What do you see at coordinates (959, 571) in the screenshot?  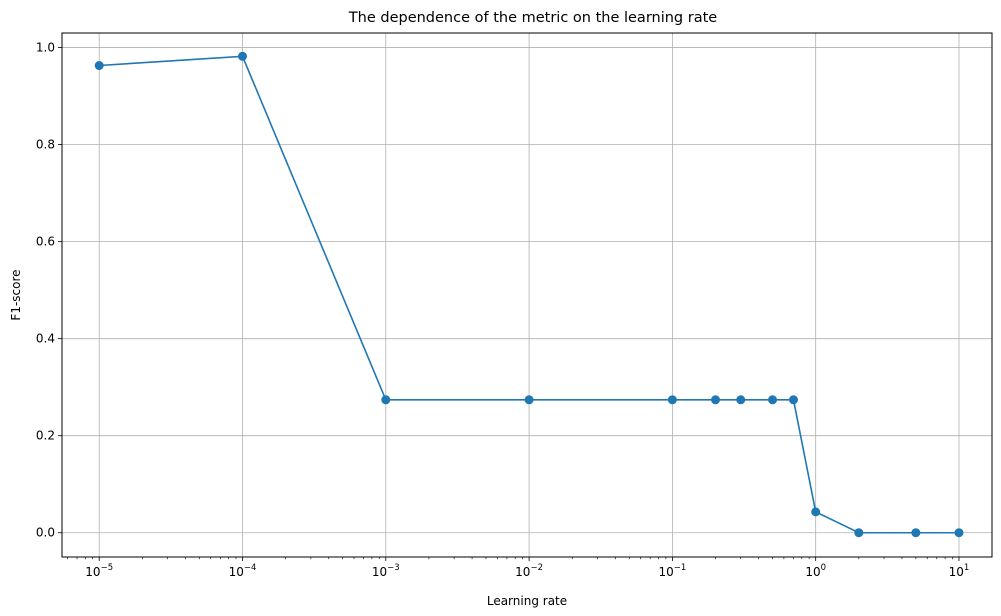 I see `x-tick-label: 10¹` at bounding box center [959, 571].